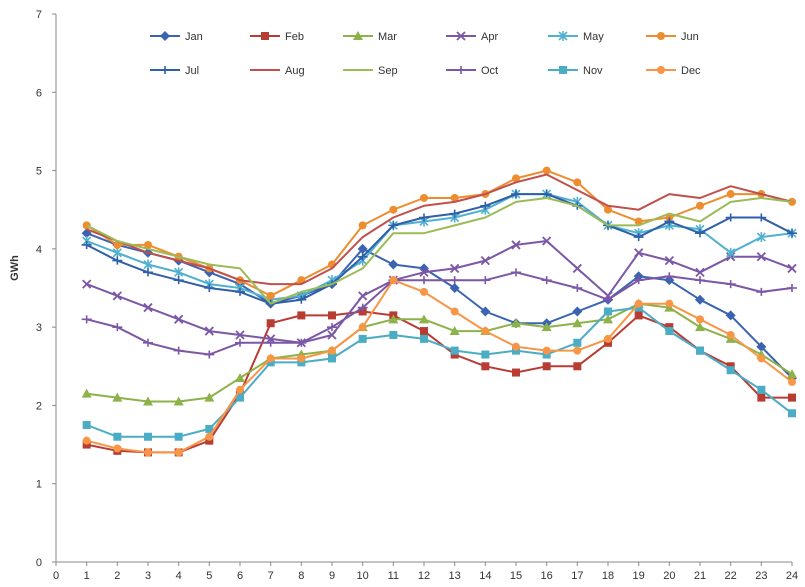 The width and height of the screenshot is (805, 587). What do you see at coordinates (174, 71) in the screenshot?
I see `legend-item-jul: Jul` at bounding box center [174, 71].